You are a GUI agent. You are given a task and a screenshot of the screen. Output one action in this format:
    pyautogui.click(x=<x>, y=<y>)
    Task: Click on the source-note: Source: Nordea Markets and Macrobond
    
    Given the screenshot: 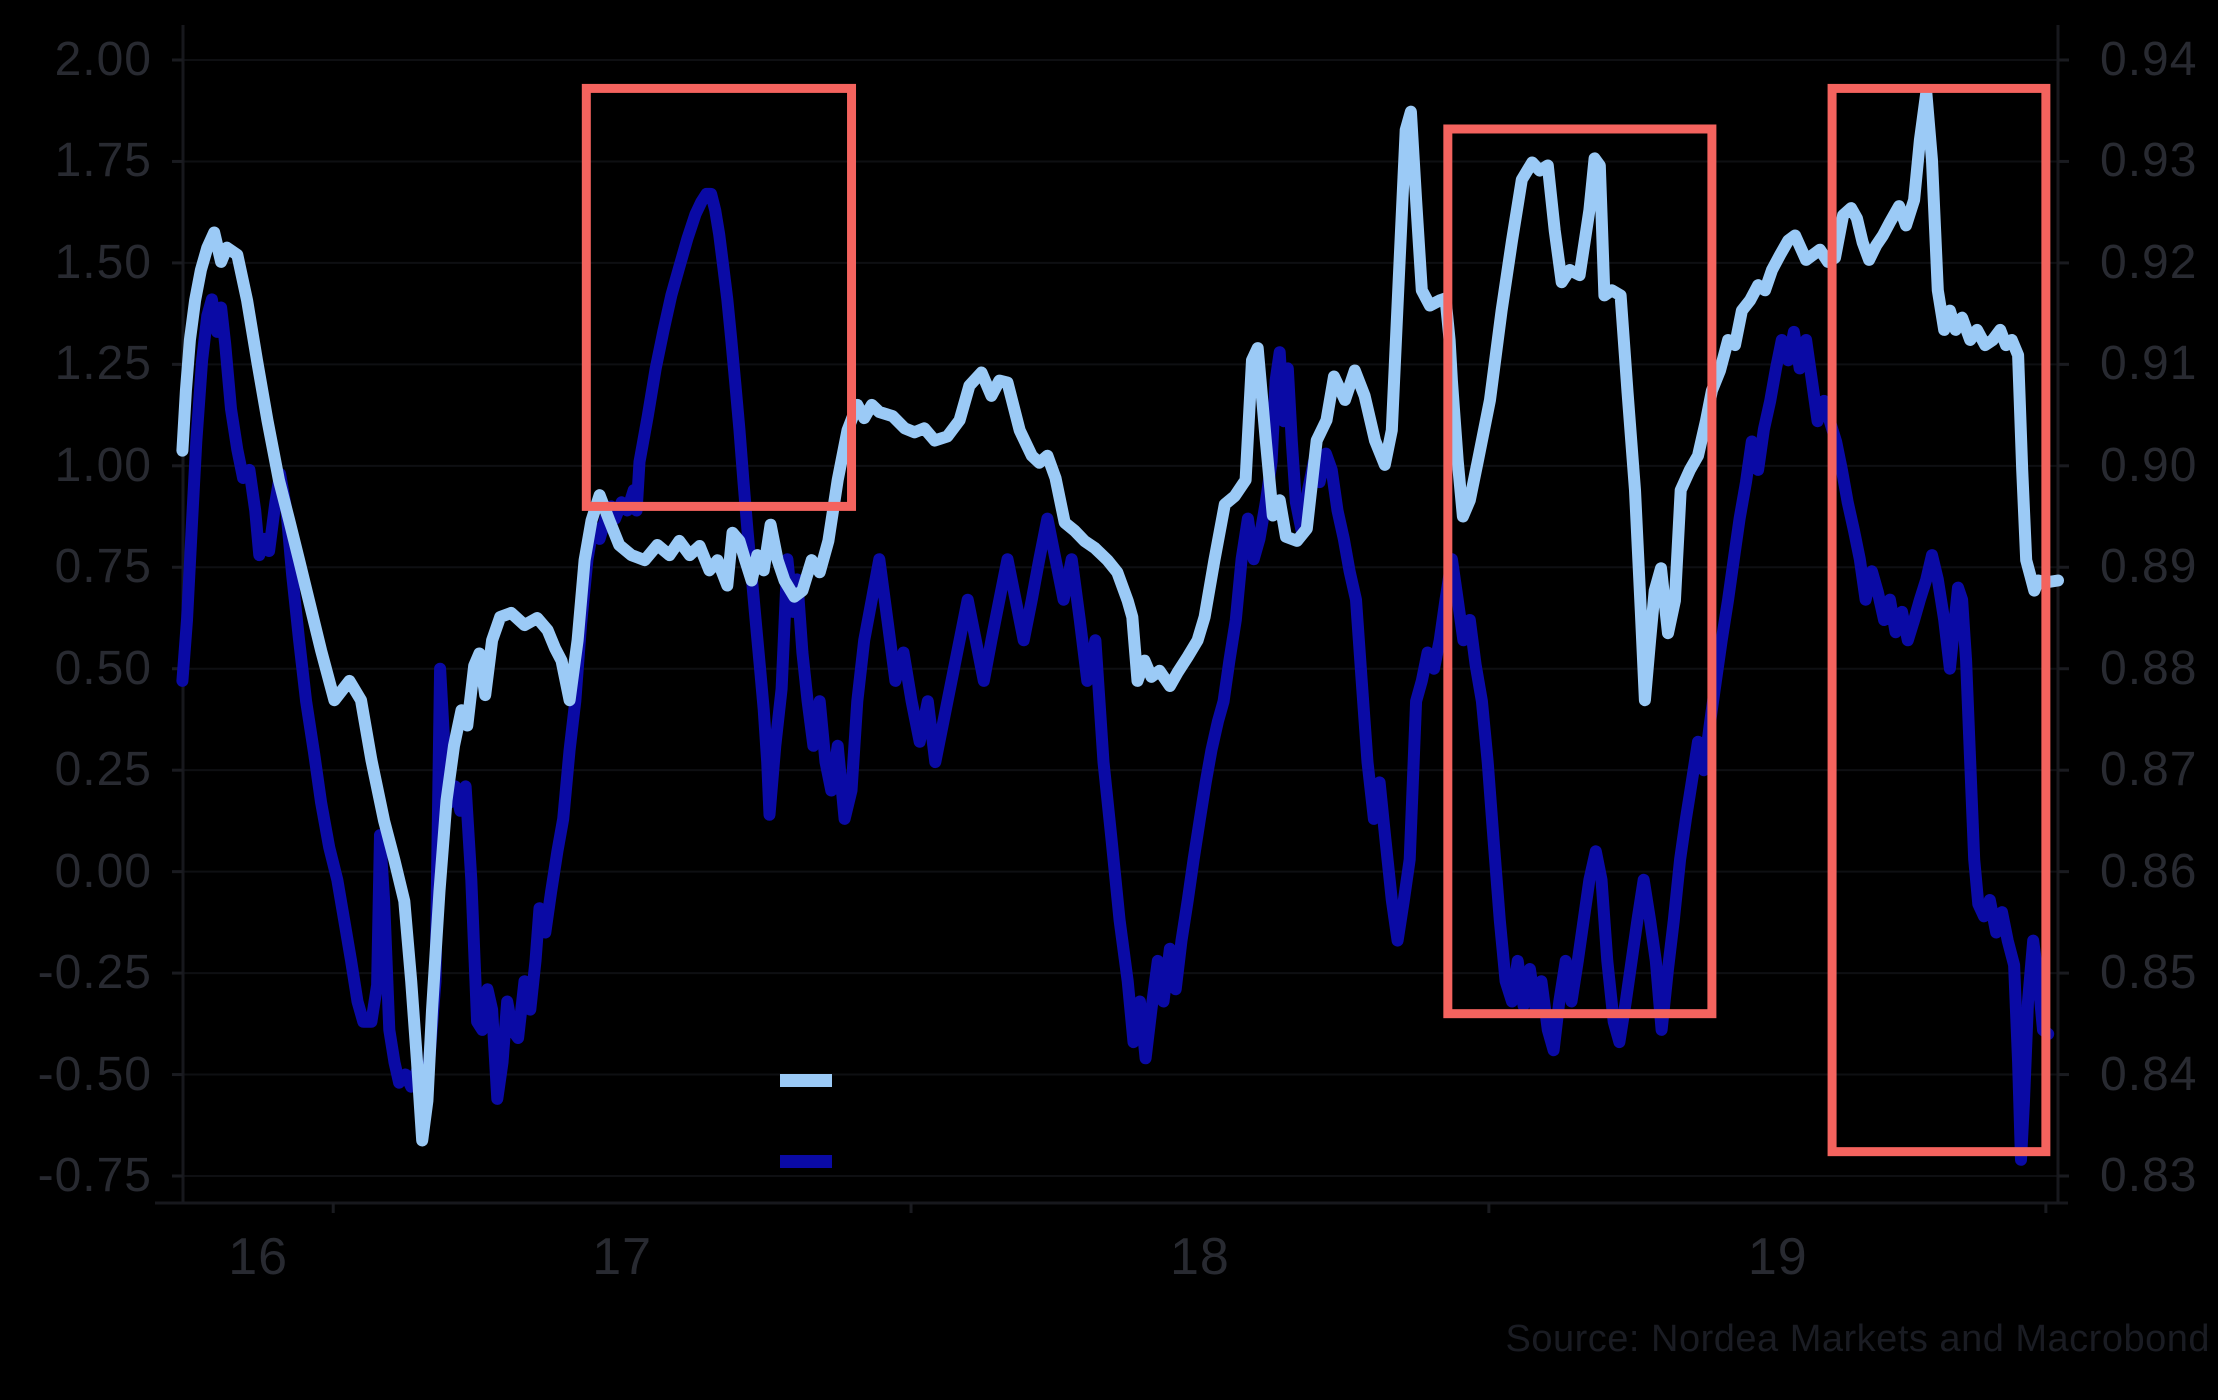 What is the action you would take?
    pyautogui.click(x=1857, y=1339)
    